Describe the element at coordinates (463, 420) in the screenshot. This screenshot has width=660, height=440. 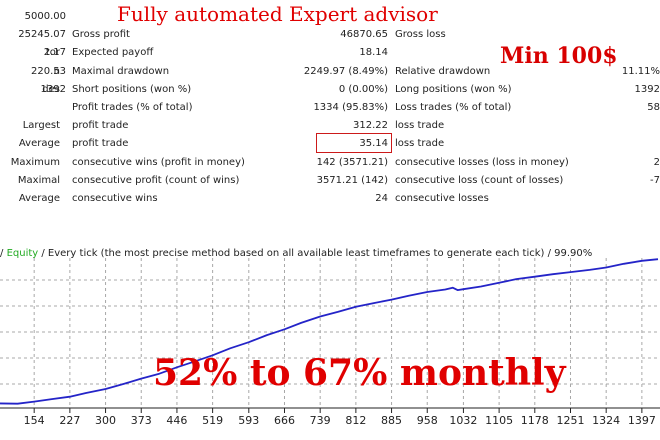
I see `x-tick-label: 1032` at that location.